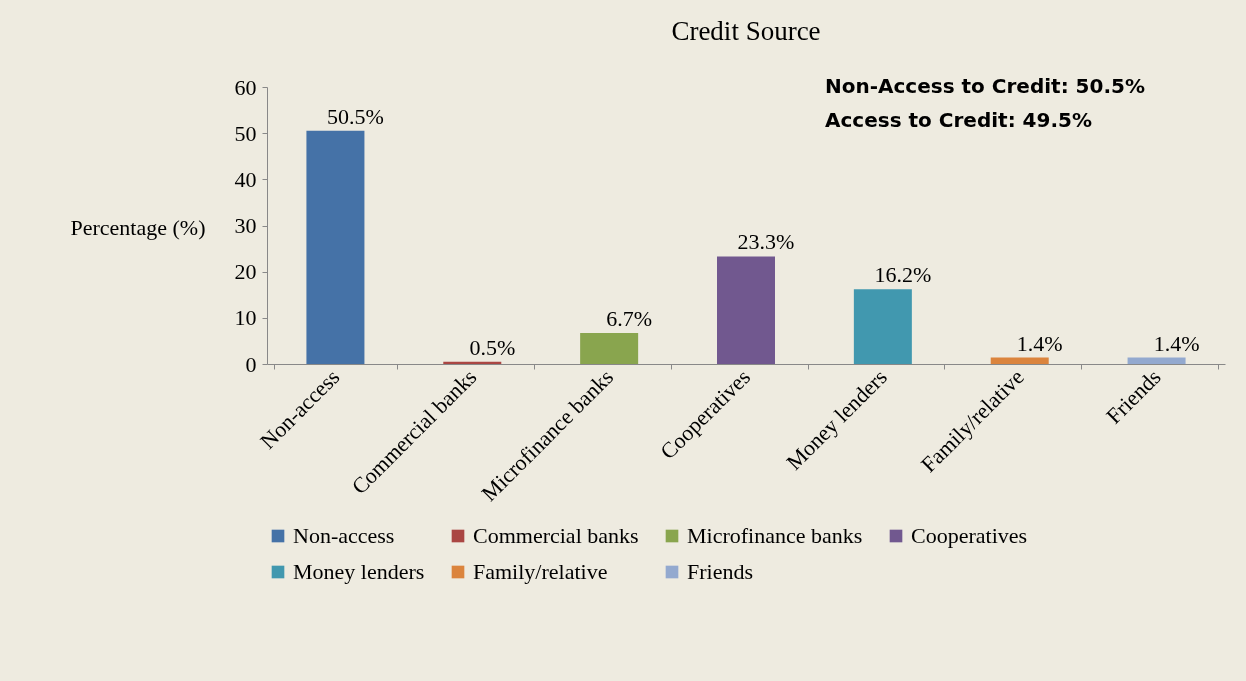 This screenshot has height=681, width=1246. What do you see at coordinates (245, 133) in the screenshot?
I see `y-tick-label: 50` at bounding box center [245, 133].